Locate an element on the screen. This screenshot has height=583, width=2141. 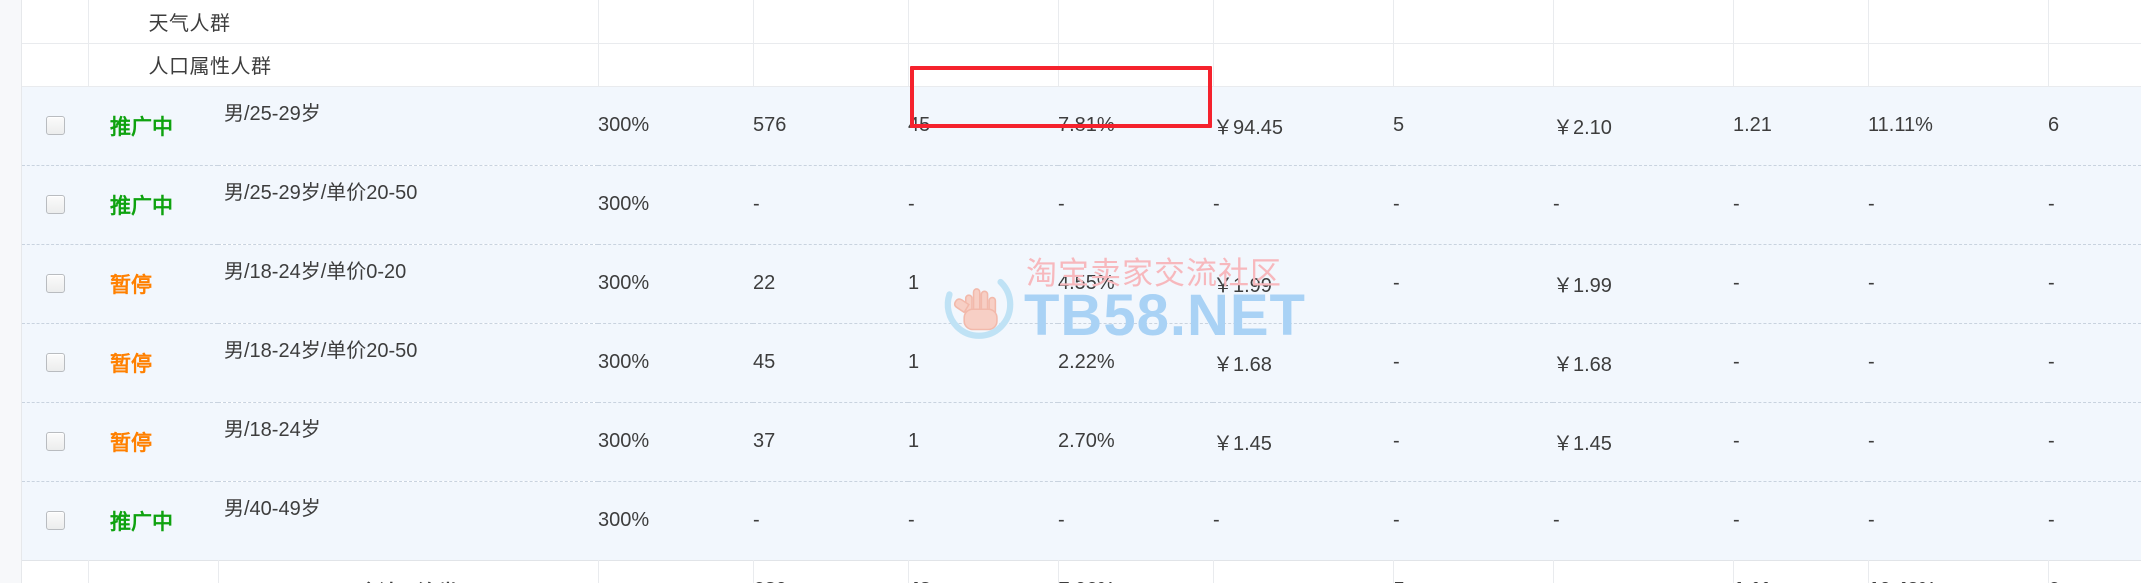
summary-ctr: 7.06% is located at coordinates (1136, 571).